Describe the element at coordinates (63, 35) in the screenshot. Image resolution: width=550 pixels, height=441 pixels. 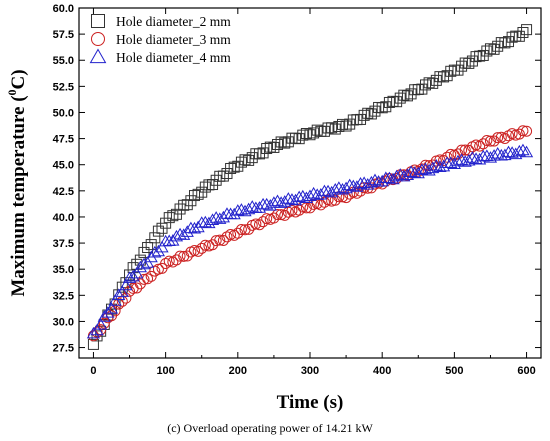
I see `y-tick-label: 57.5` at that location.